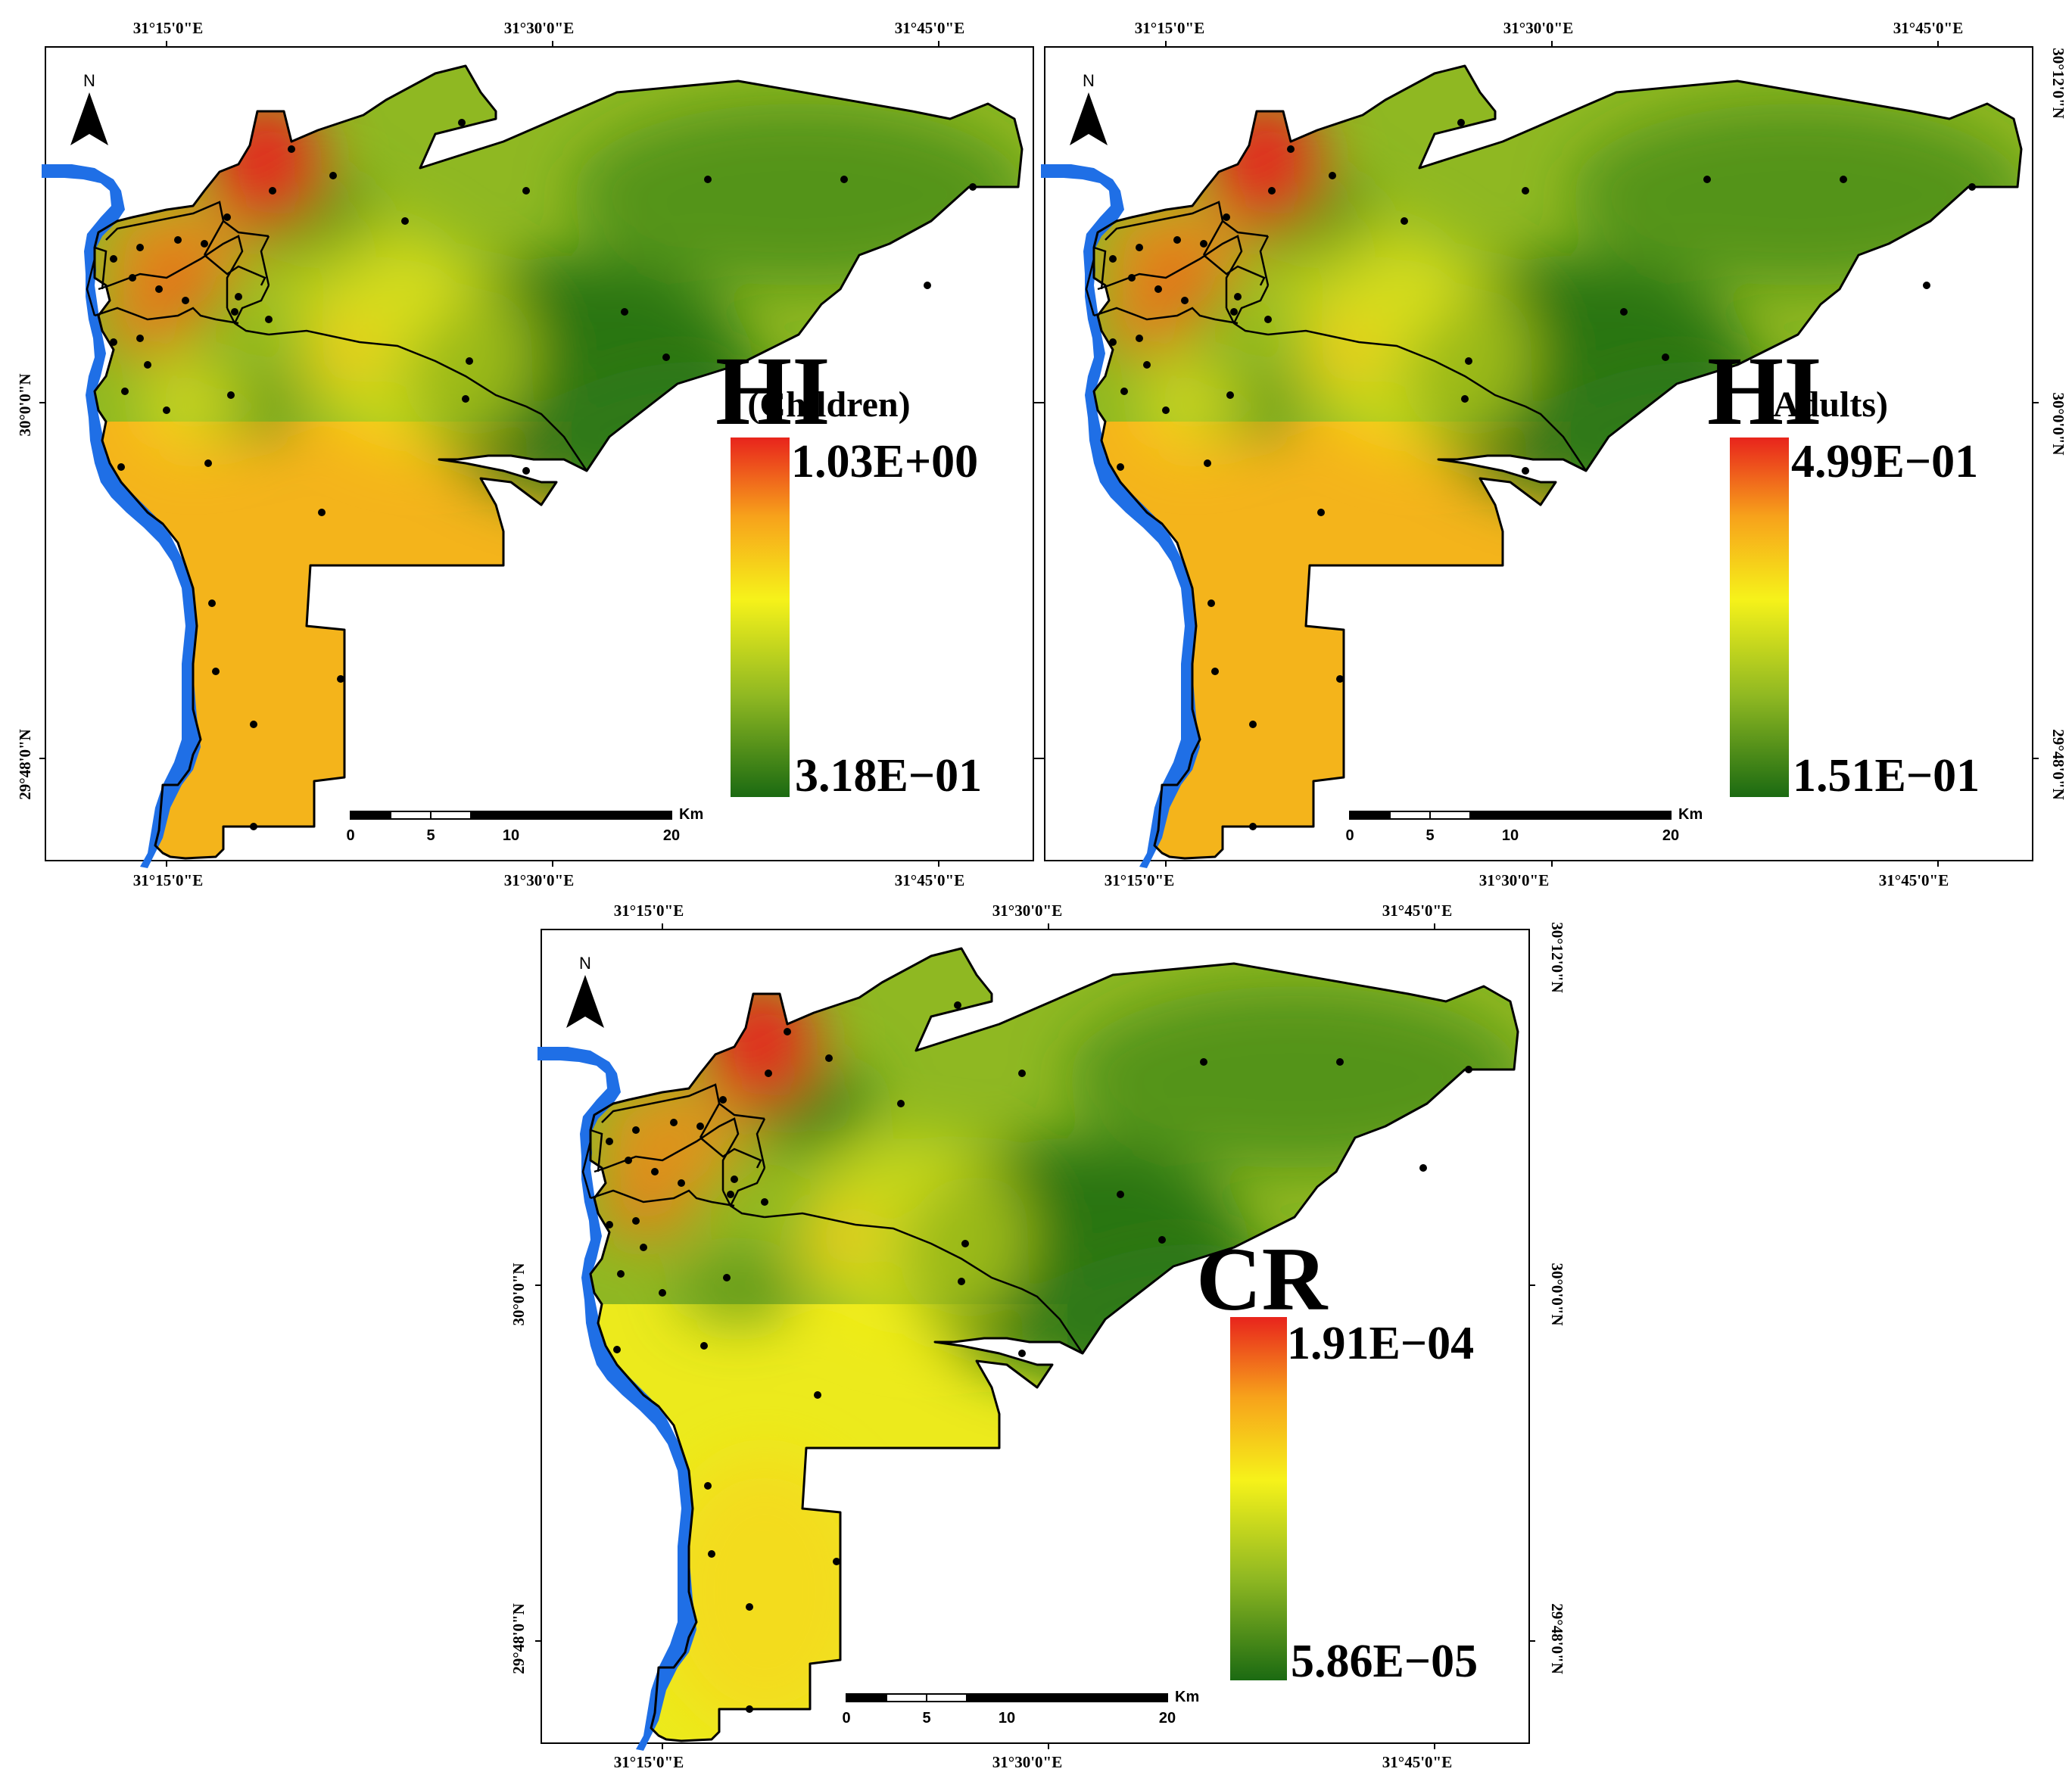 The image size is (2072, 1778). Describe the element at coordinates (1760, 617) in the screenshot. I see `legend-color-ramp` at that location.